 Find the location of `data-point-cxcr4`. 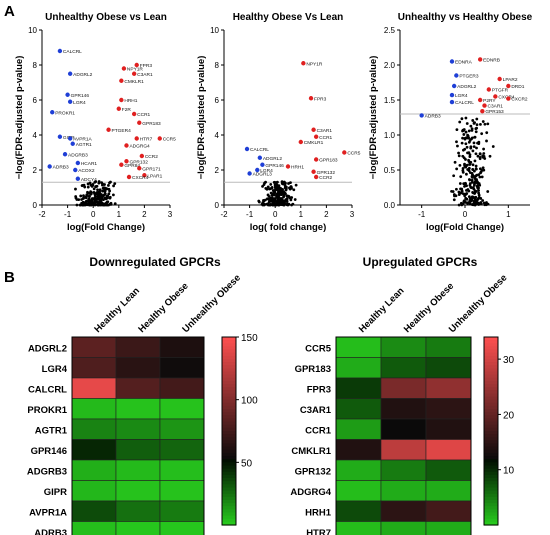

data-point-cxcr4 is located at coordinates (129, 177).